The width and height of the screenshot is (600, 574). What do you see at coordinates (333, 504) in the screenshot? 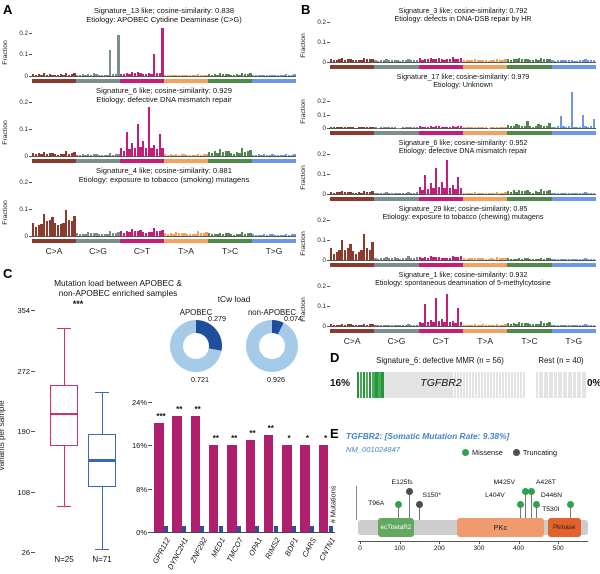
I see `mutations-axis-label: # Mutations` at bounding box center [333, 504].